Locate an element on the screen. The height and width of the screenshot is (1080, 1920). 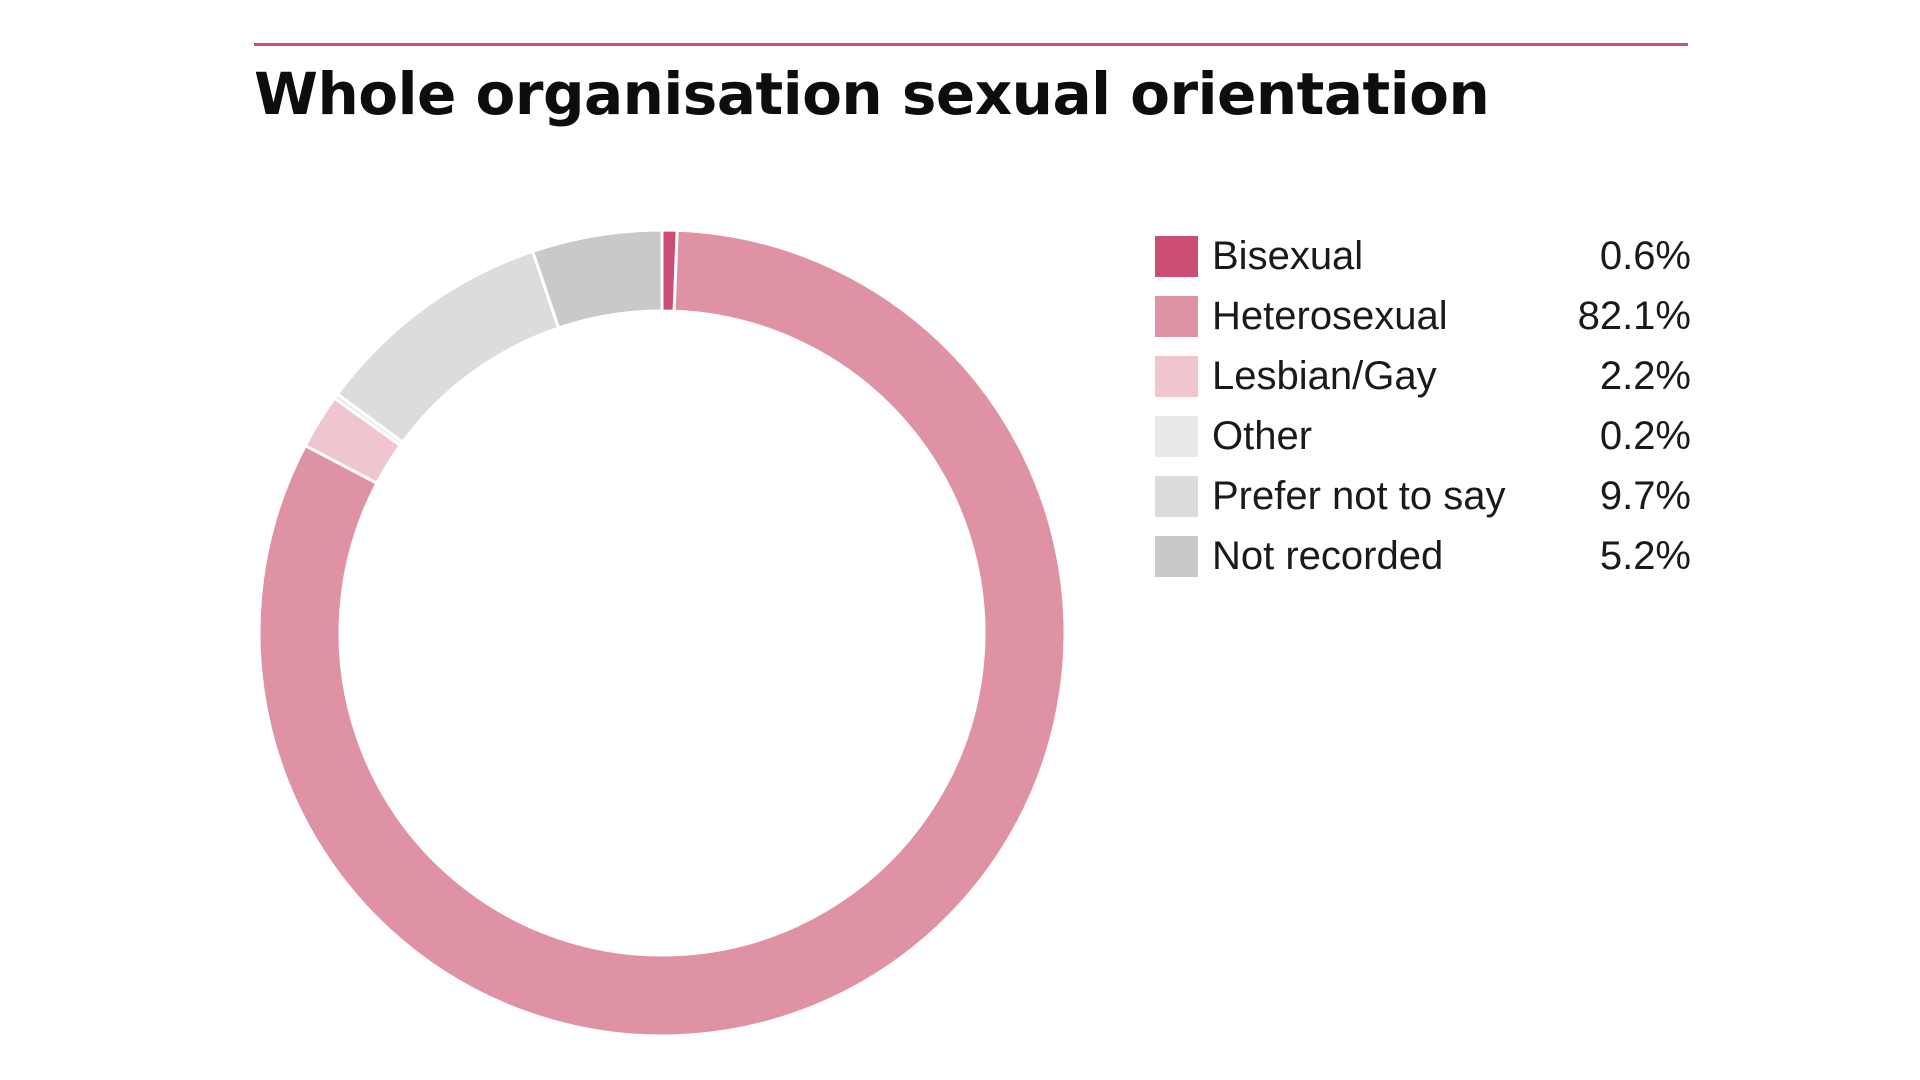
legend-item-bisexual: Bisexual 0.6% is located at coordinates (1423, 256).